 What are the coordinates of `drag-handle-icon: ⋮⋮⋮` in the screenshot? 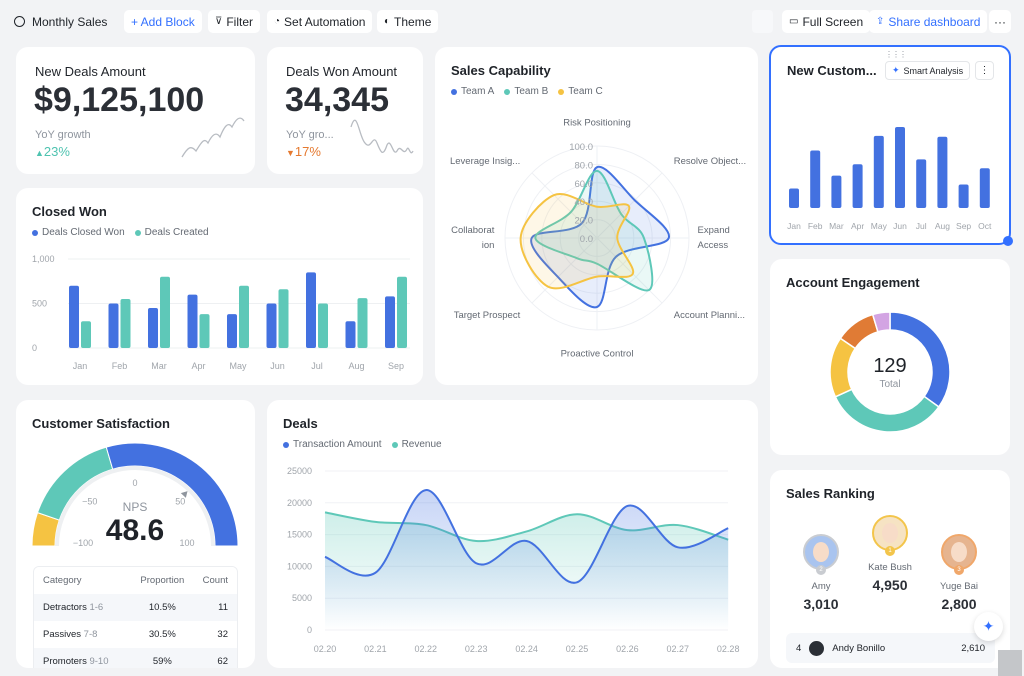 It's located at (896, 54).